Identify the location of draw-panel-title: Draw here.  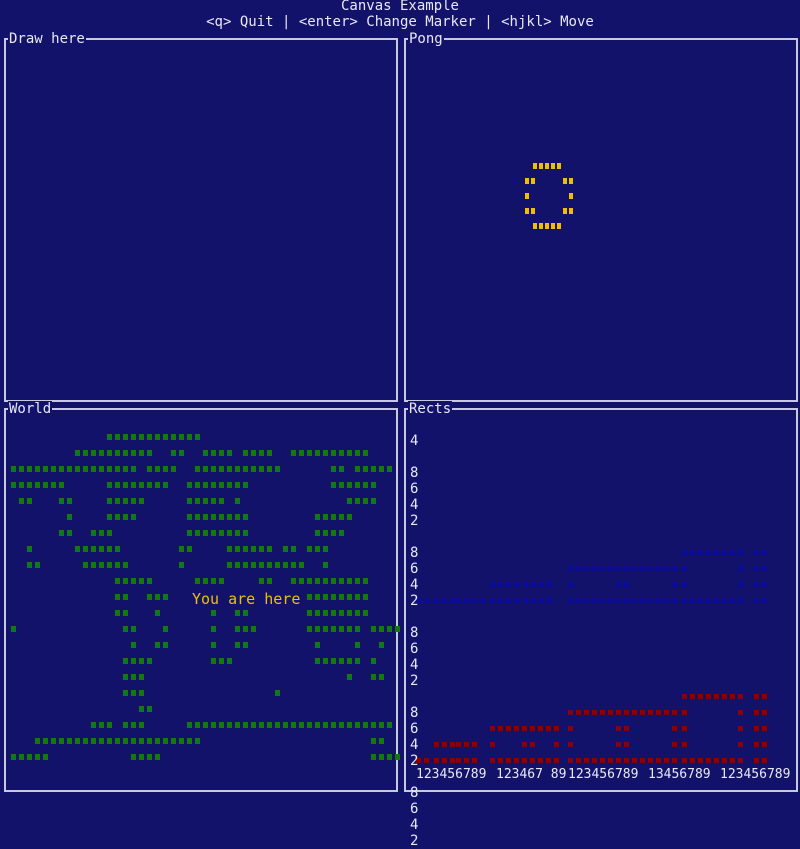
(47, 39).